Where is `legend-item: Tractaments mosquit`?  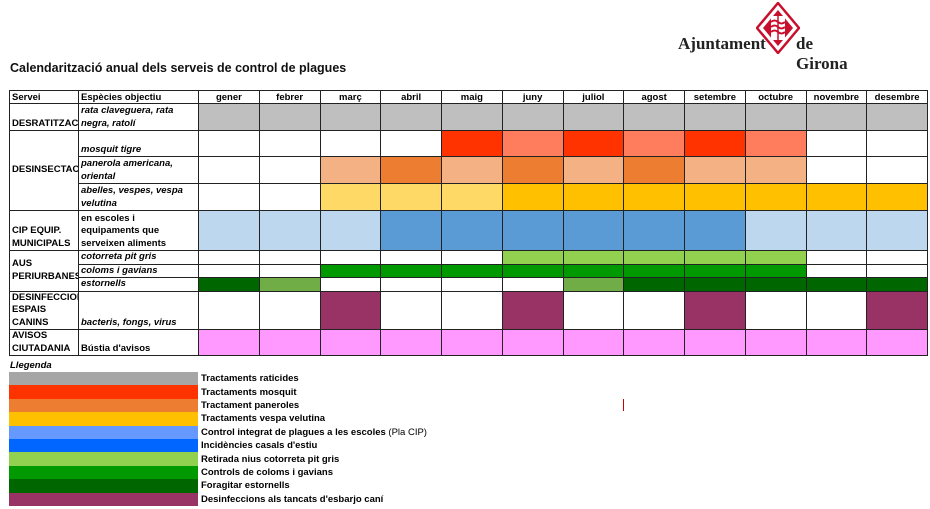 legend-item: Tractaments mosquit is located at coordinates (218, 392).